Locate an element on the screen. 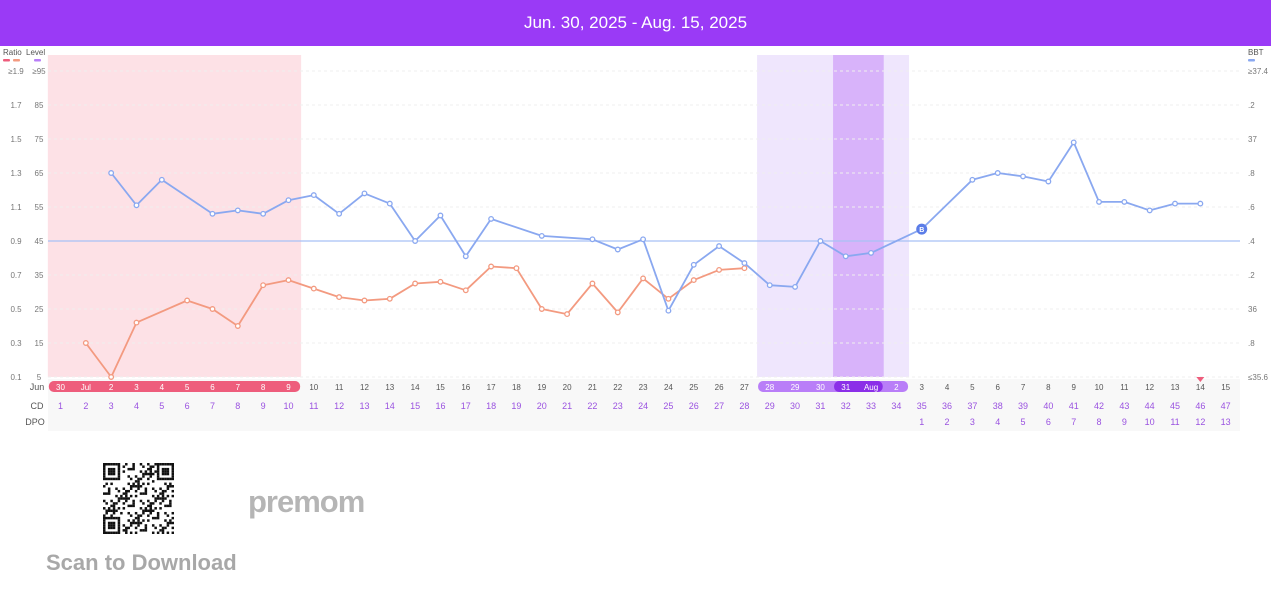 The image size is (1271, 600). ratio-legend-swatch is located at coordinates (6, 60).